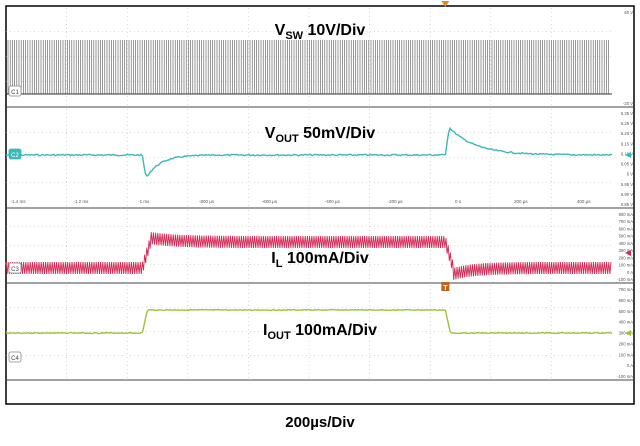 This screenshot has width=640, height=446. I want to click on trace-vsw, so click(308, 67).